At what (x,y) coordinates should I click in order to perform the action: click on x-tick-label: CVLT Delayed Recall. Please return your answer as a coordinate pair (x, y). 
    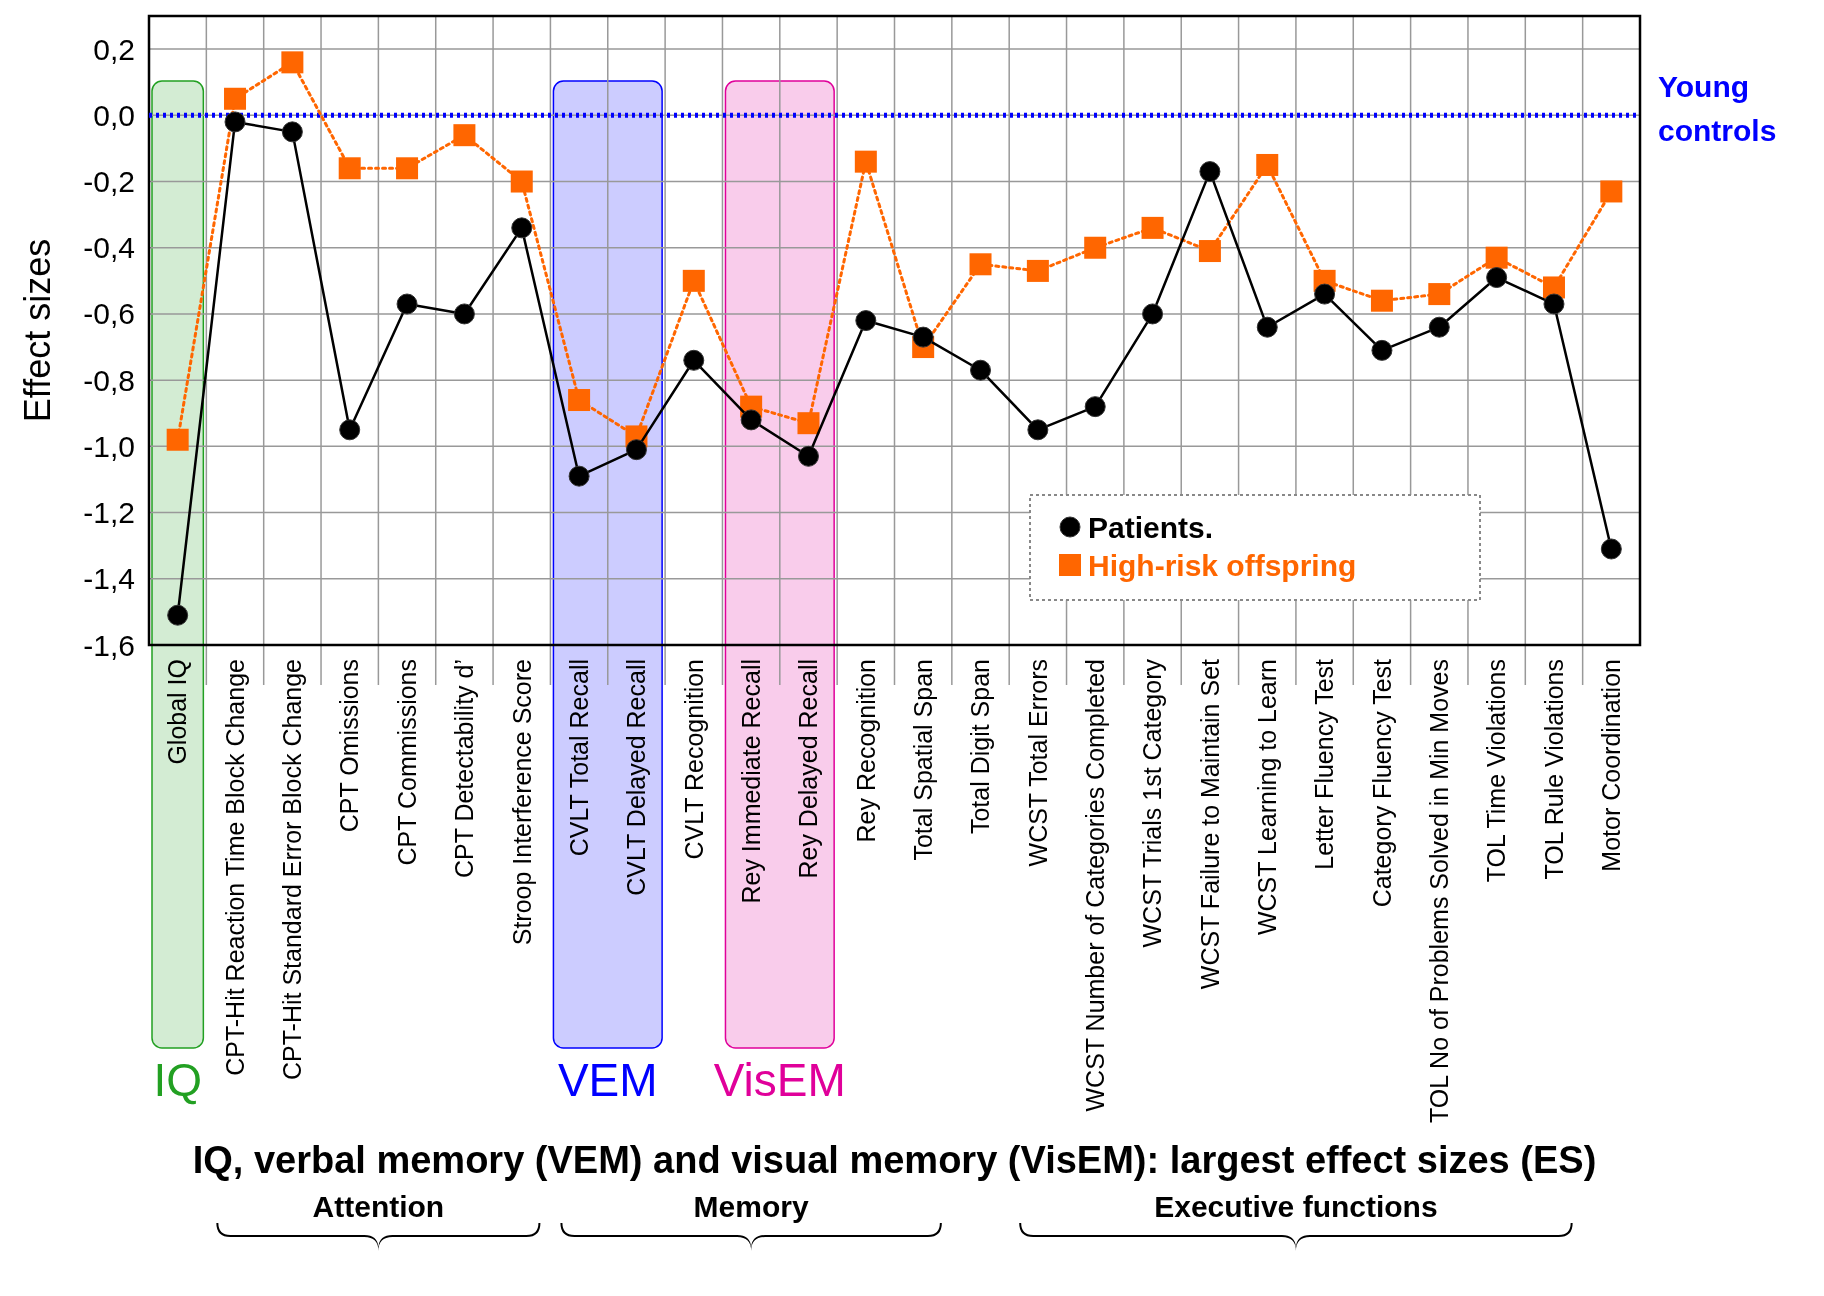
    Looking at the image, I should click on (636, 777).